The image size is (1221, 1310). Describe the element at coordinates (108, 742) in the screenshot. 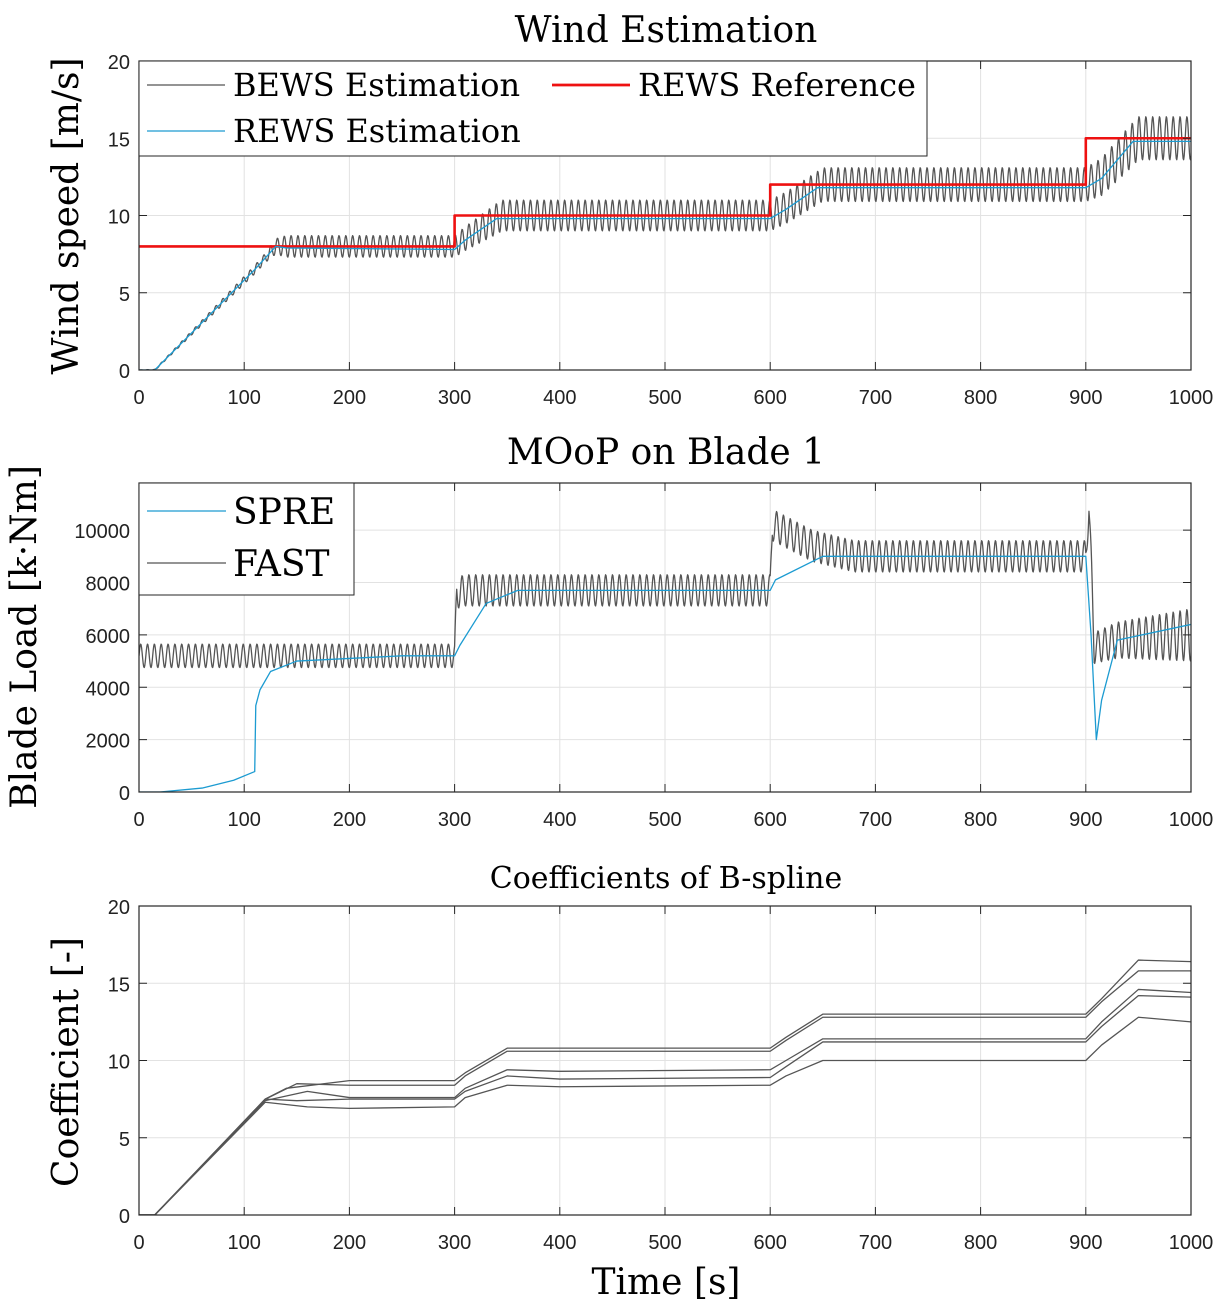

I see `y-tick-label: 2000` at that location.